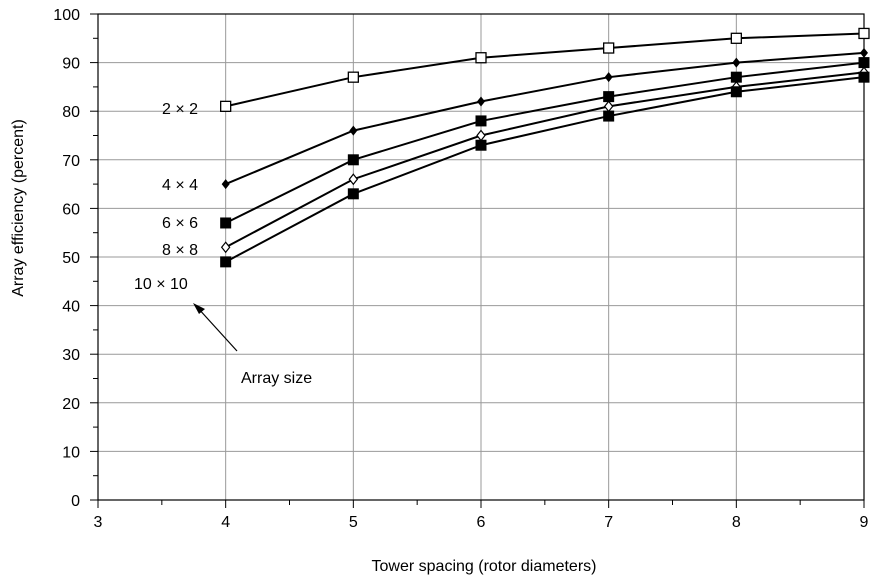 Image resolution: width=872 pixels, height=580 pixels. I want to click on annotation-text: Array size, so click(276, 378).